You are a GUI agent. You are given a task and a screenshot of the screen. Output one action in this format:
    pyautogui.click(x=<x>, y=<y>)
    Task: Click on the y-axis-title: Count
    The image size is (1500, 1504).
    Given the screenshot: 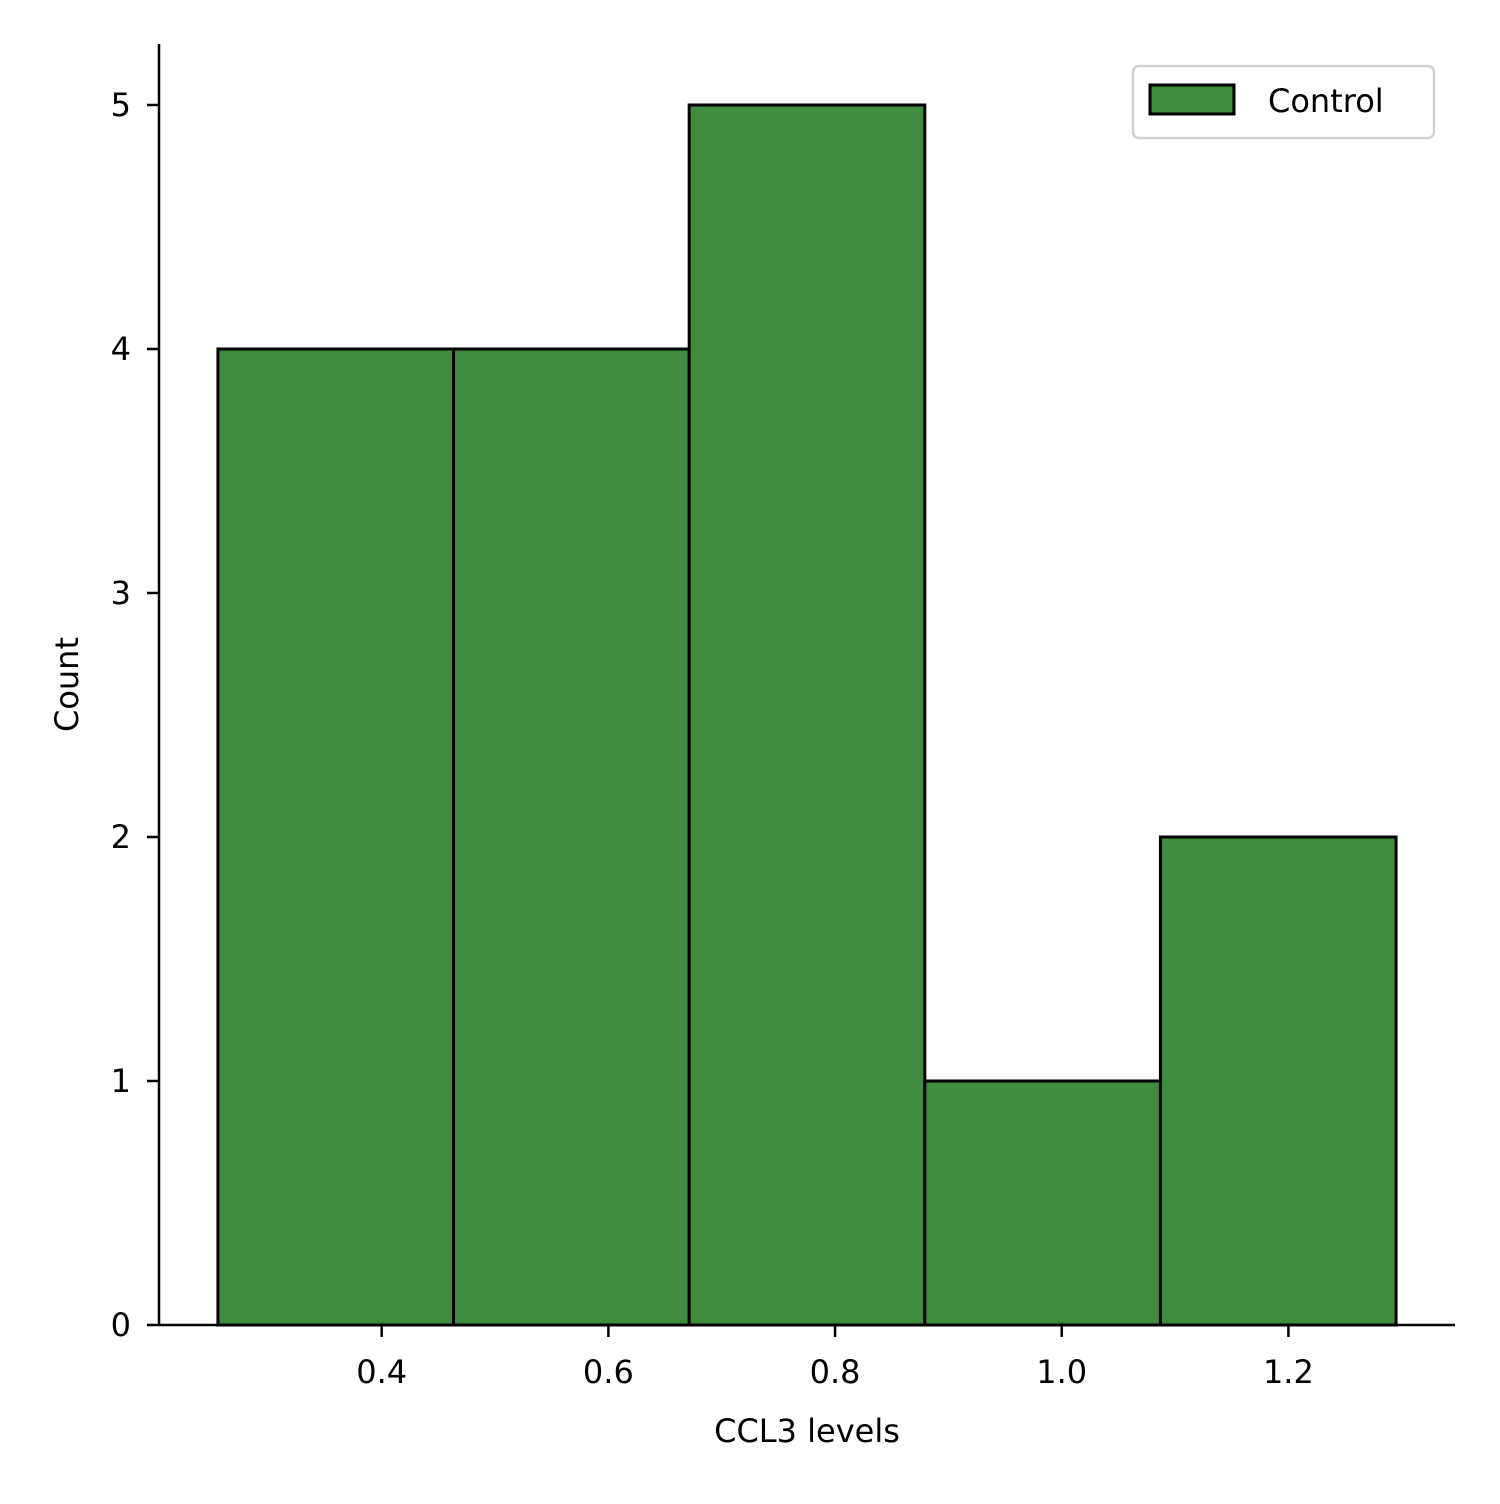 What is the action you would take?
    pyautogui.click(x=67, y=684)
    